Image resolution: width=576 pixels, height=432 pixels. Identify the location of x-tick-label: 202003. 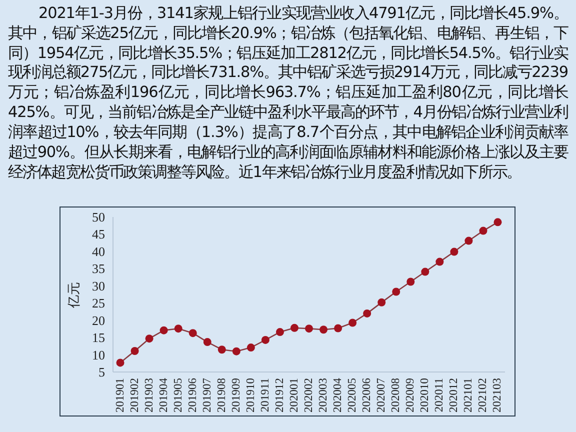
(324, 395).